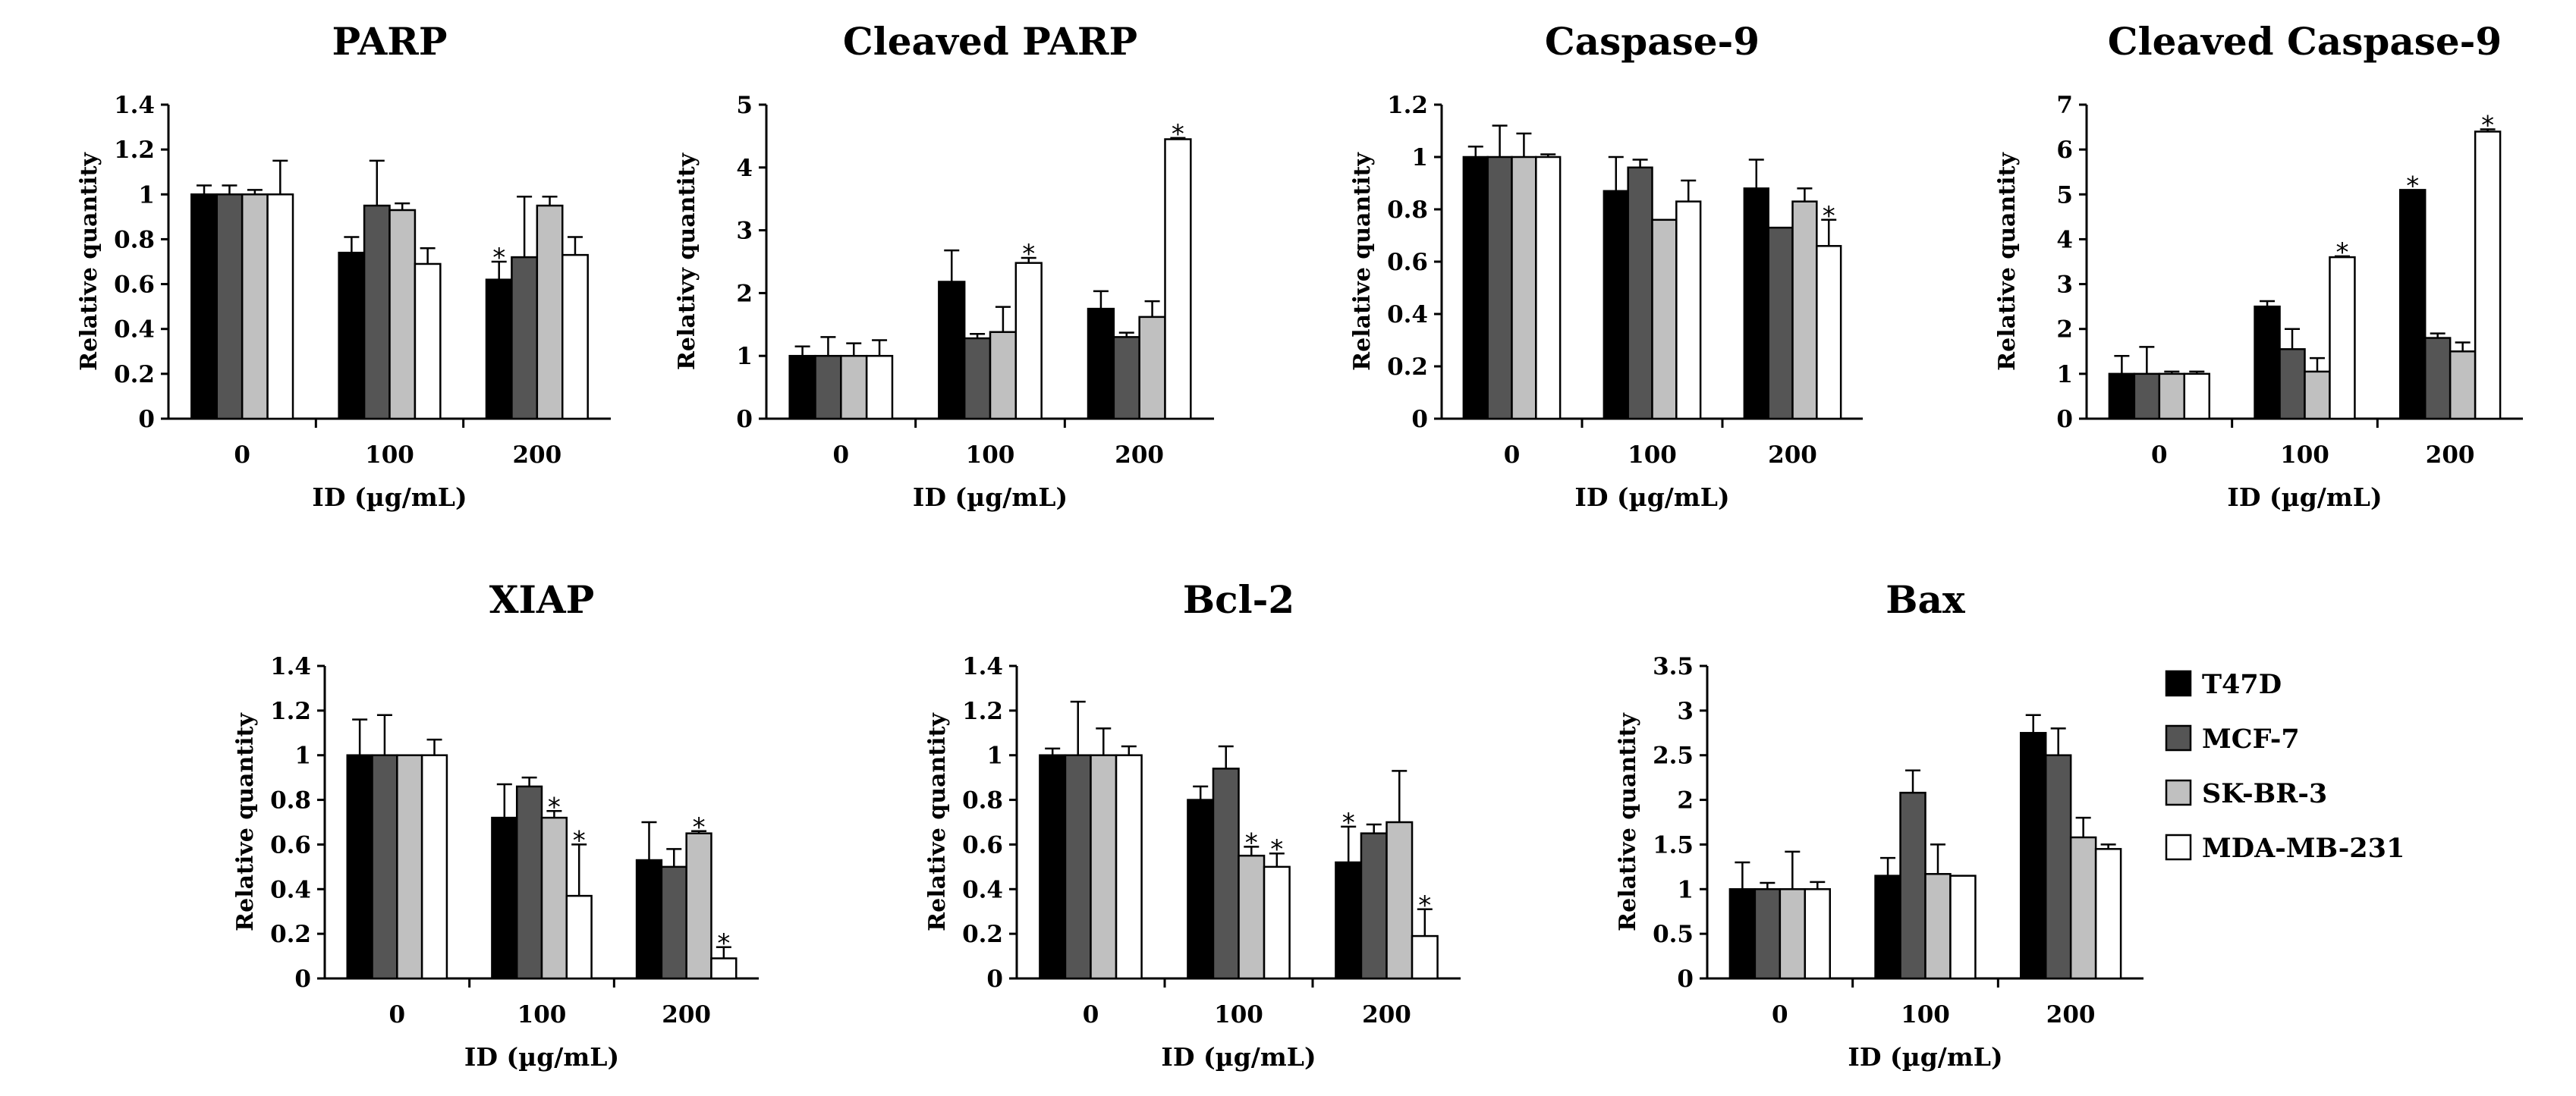 The height and width of the screenshot is (1096, 2576). What do you see at coordinates (687, 261) in the screenshot?
I see `y-axis-label: Relativy quantity` at bounding box center [687, 261].